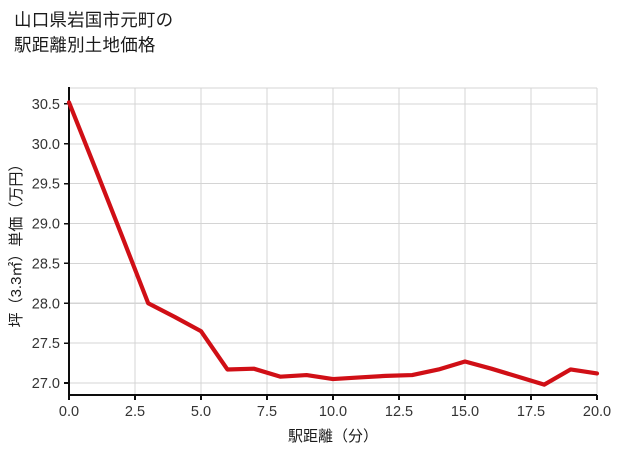  Describe the element at coordinates (46, 225) in the screenshot. I see `y-tick-label: 29.0` at that location.